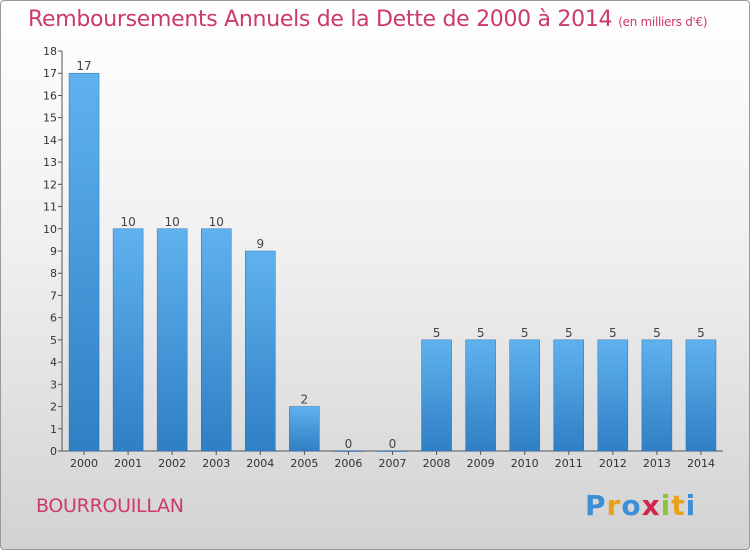 The image size is (750, 550). Describe the element at coordinates (657, 463) in the screenshot. I see `x-tick-label: 2013` at that location.